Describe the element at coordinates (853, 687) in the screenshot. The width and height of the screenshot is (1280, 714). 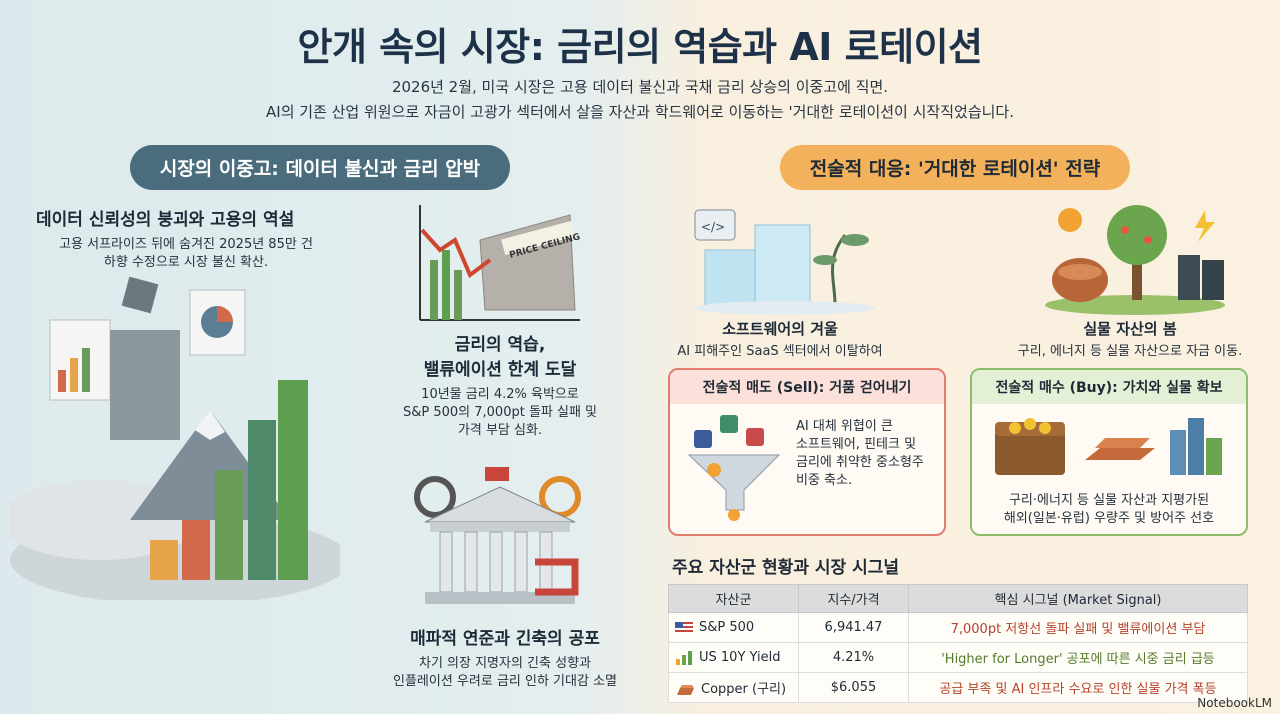
I see `value-cell: $6.055` at that location.